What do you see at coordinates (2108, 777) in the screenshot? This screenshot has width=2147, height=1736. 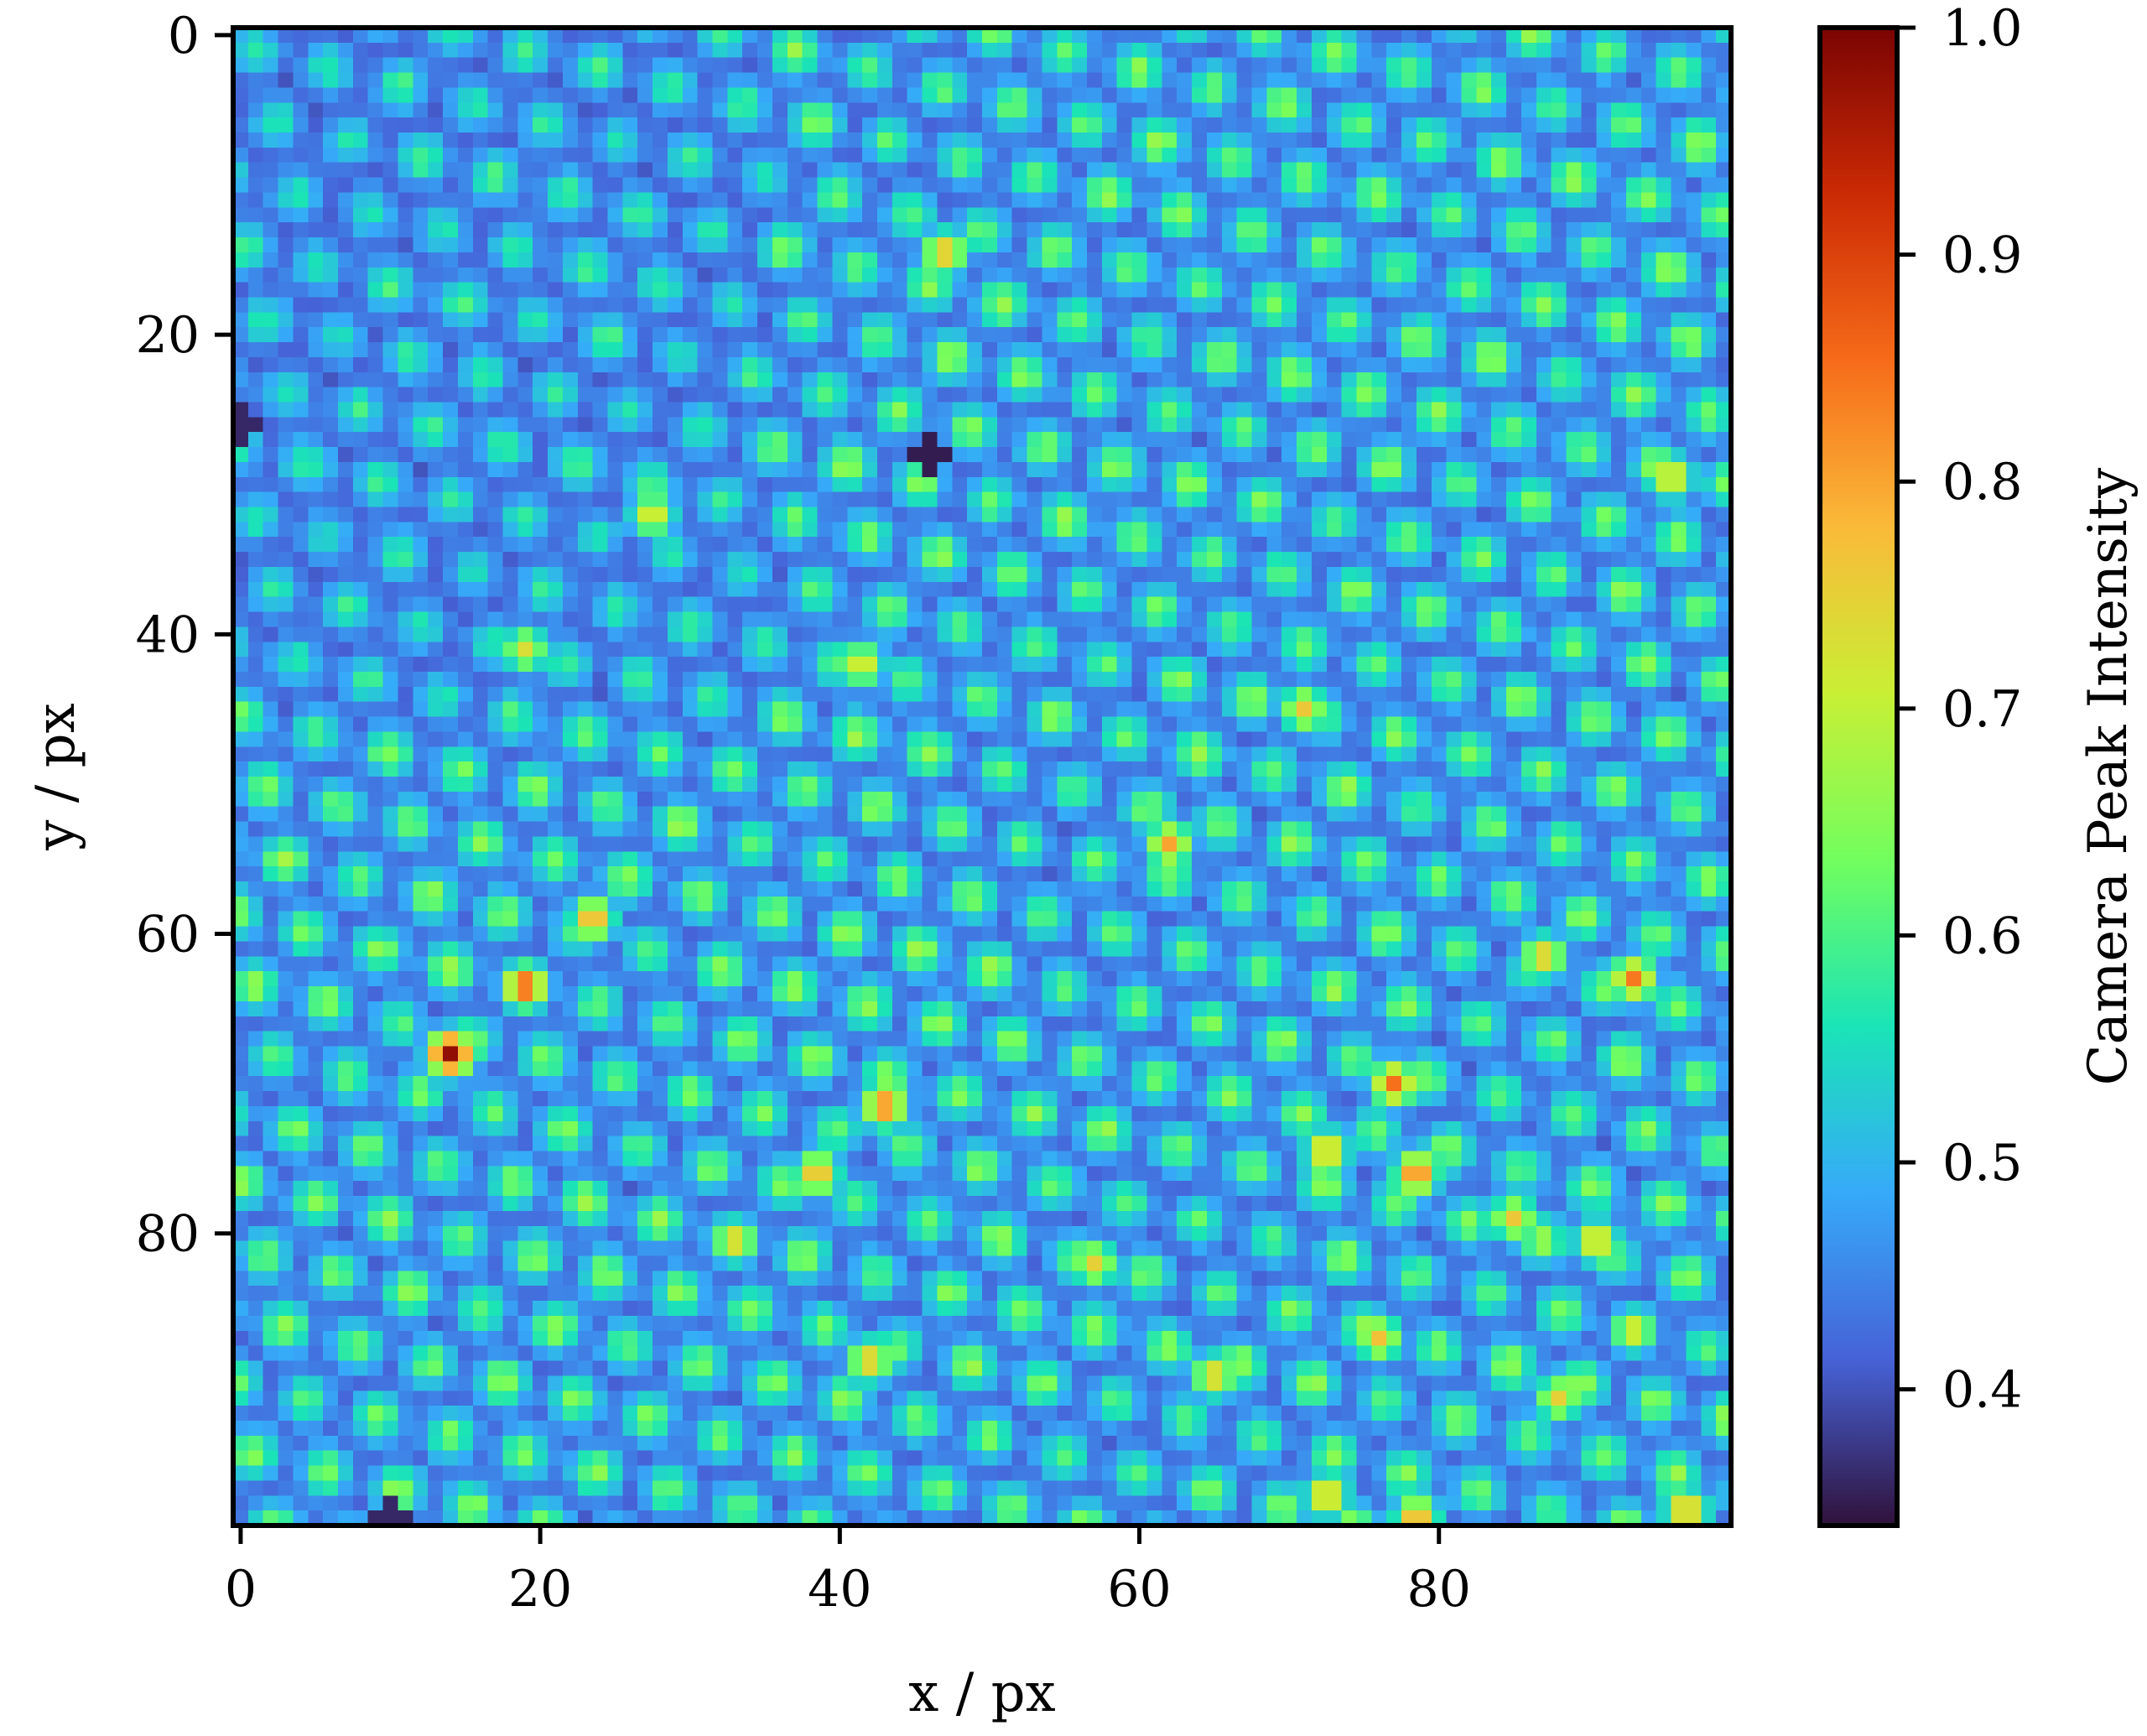 I see `colorbar-label: Camera Peak Intensity` at bounding box center [2108, 777].